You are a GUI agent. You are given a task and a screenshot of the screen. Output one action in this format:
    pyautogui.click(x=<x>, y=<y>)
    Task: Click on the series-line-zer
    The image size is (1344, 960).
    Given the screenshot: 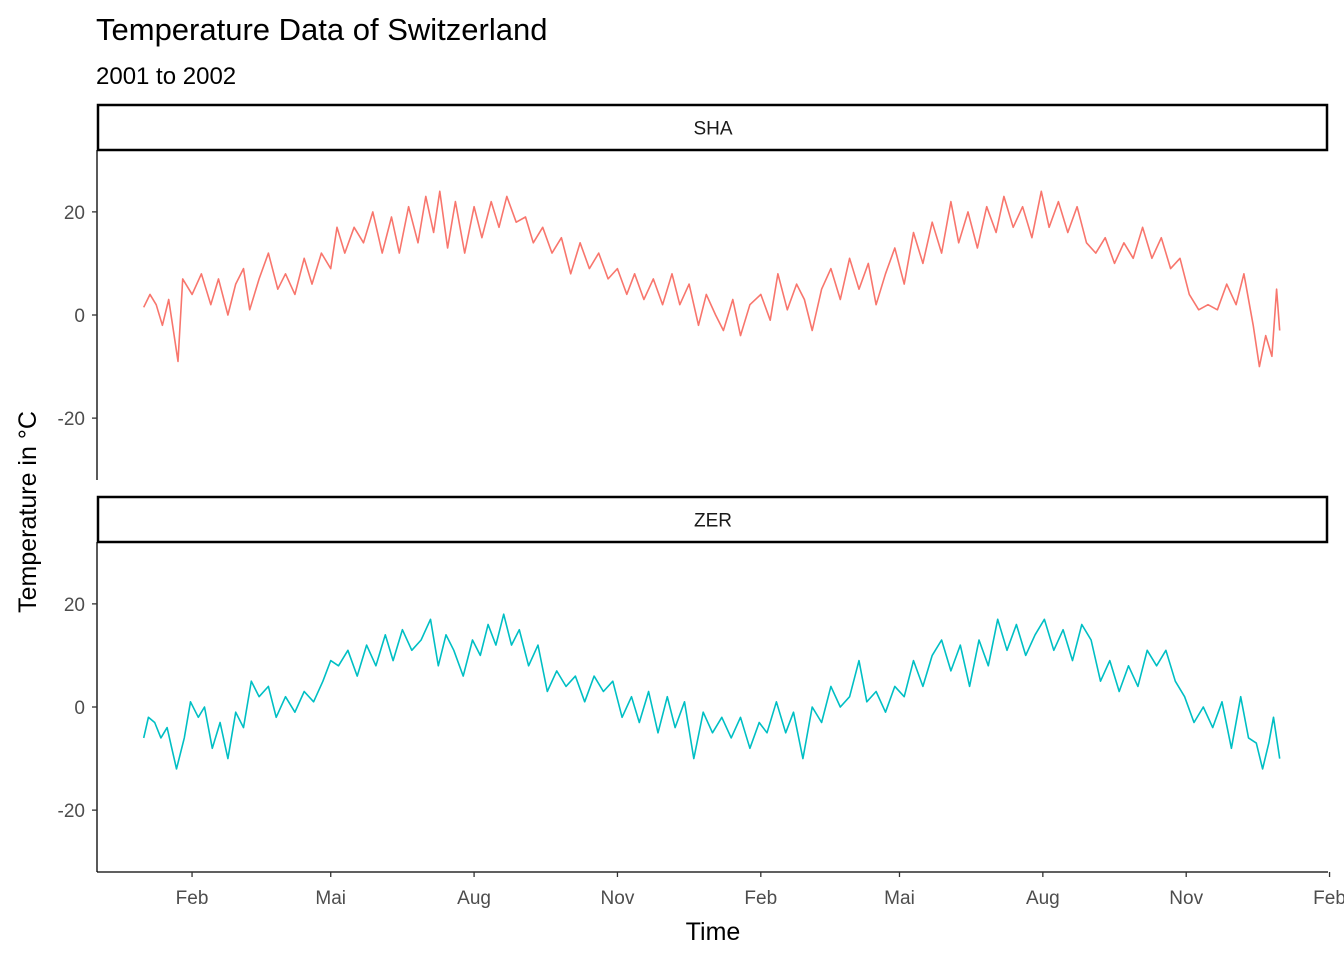 What is the action you would take?
    pyautogui.click(x=711, y=691)
    